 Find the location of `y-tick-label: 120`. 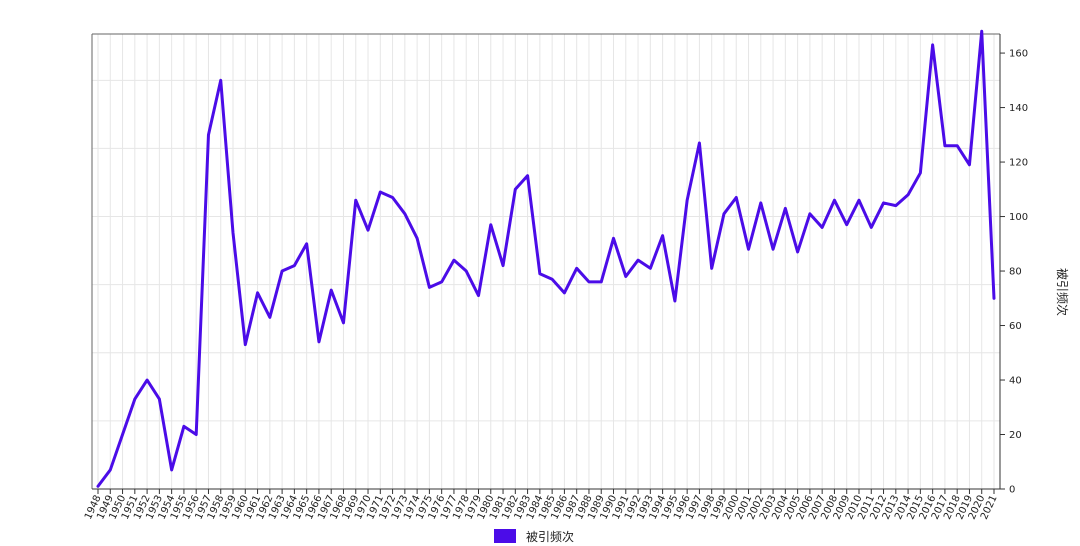

y-tick-label: 120 is located at coordinates (1018, 163).